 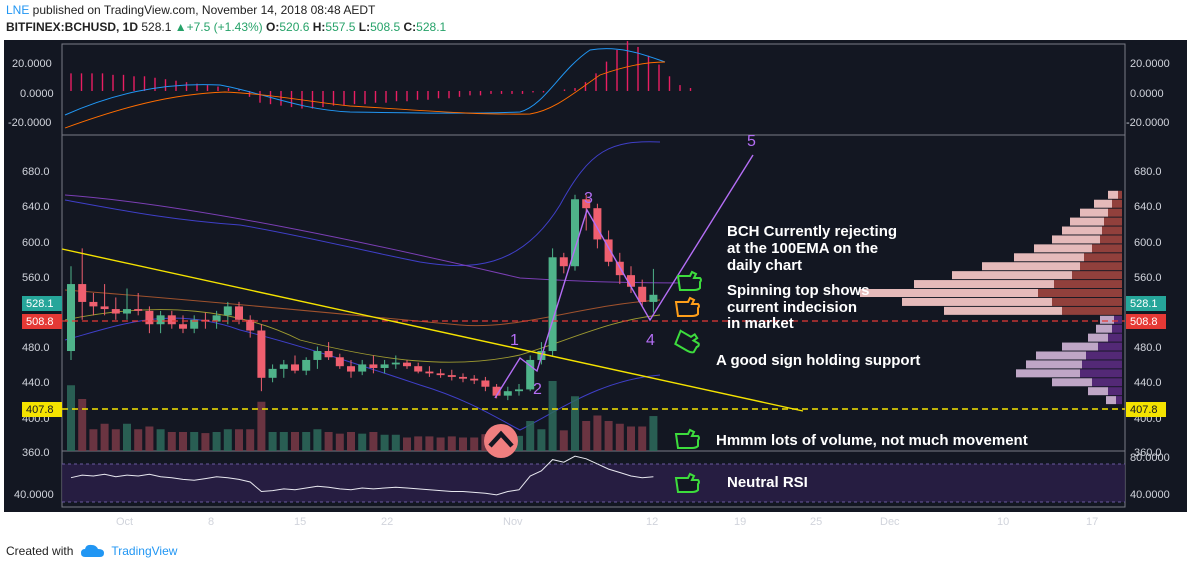 I want to click on bollinger-upper, so click(x=362, y=204).